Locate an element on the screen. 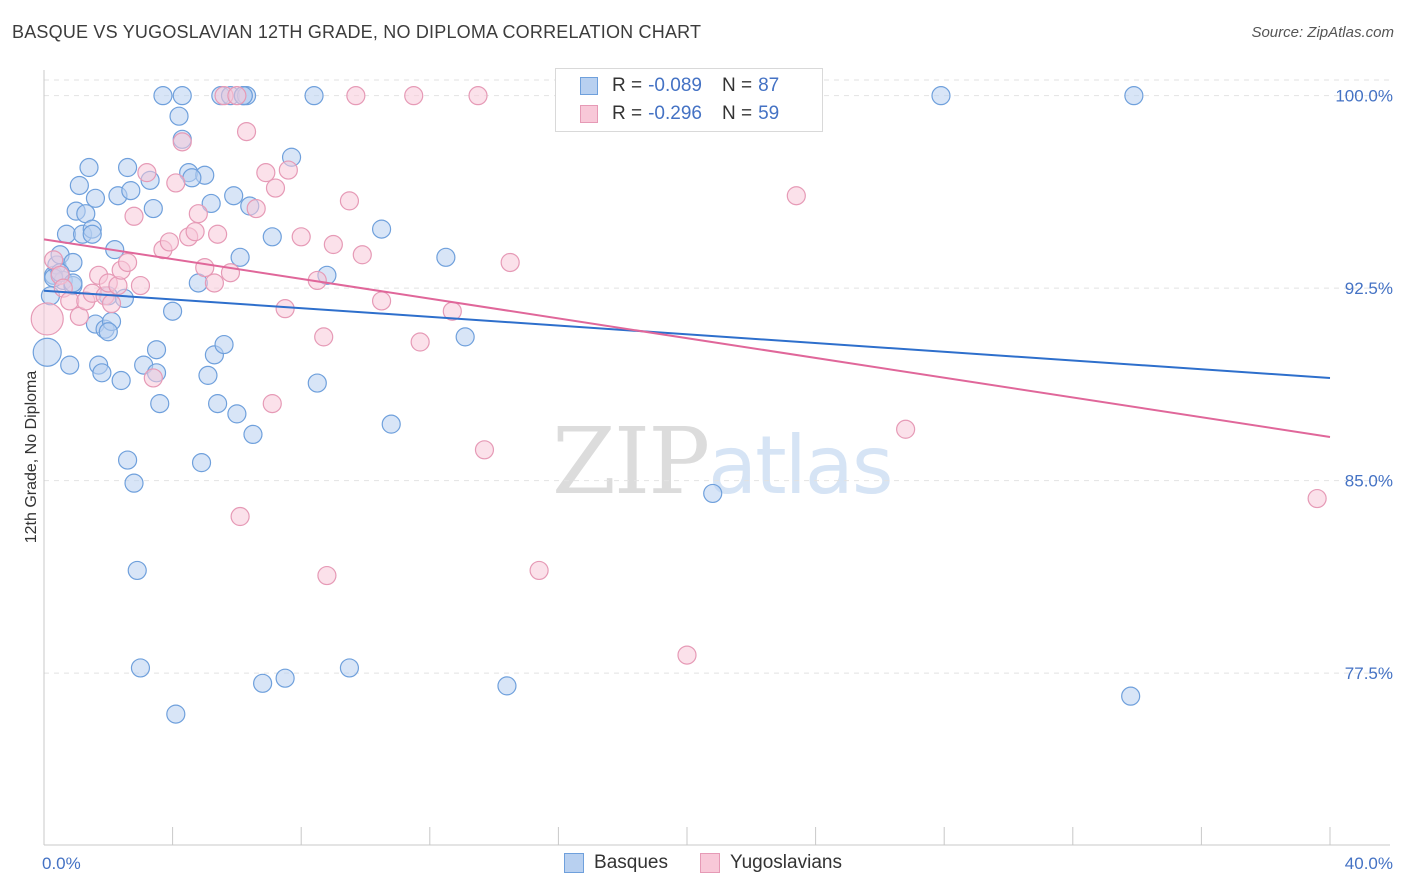 This screenshot has width=1406, height=892. legend-n-label: N = is located at coordinates (737, 85).